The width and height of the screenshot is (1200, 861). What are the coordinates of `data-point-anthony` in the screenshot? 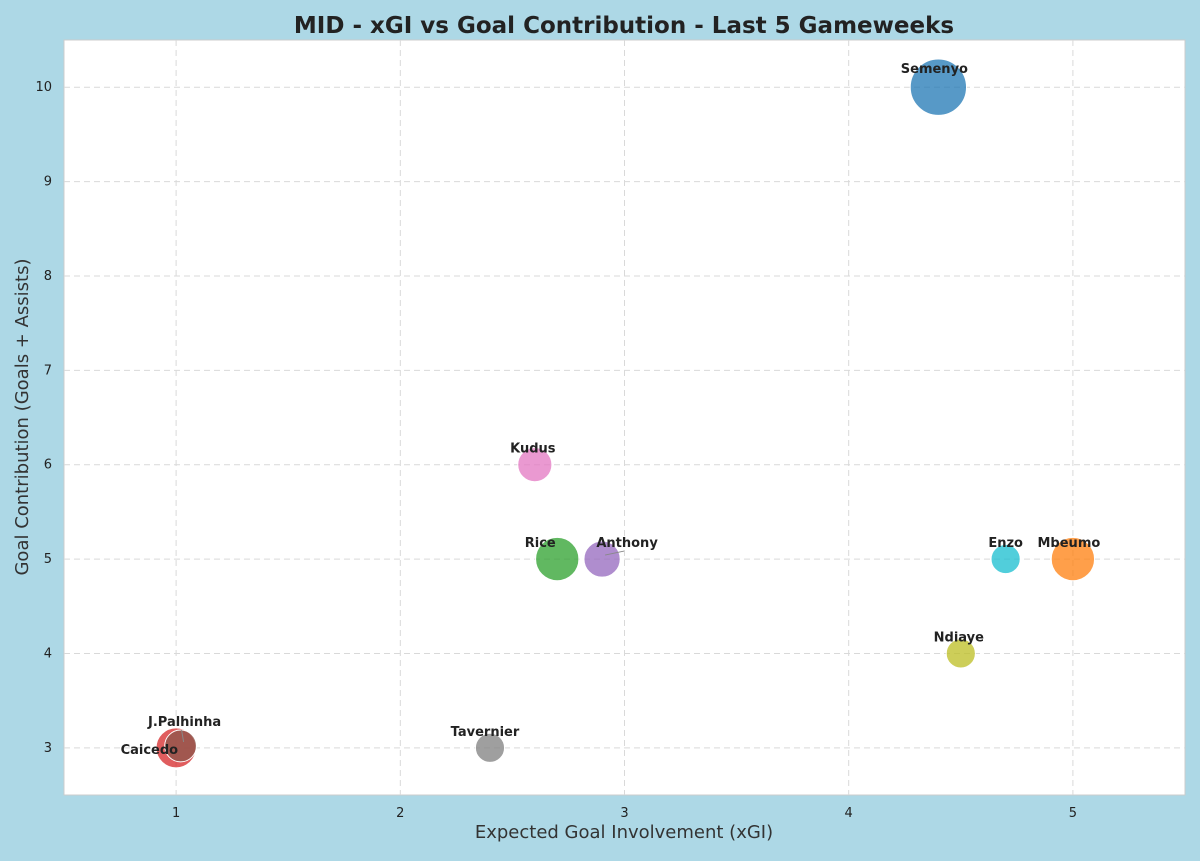 It's located at (602, 559).